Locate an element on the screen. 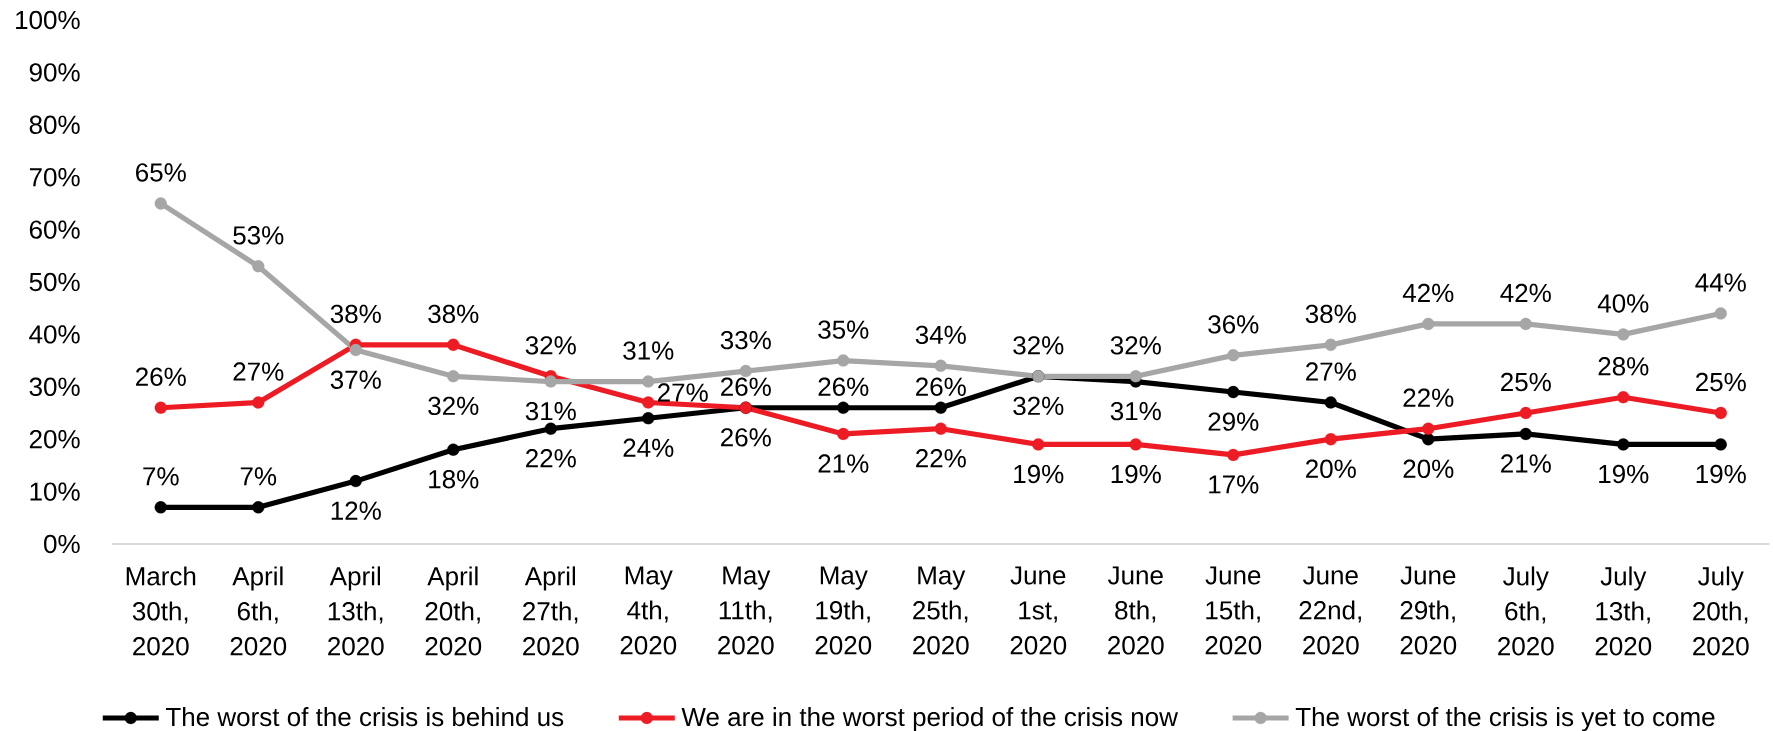  y-tick-label: 60% is located at coordinates (54, 229).